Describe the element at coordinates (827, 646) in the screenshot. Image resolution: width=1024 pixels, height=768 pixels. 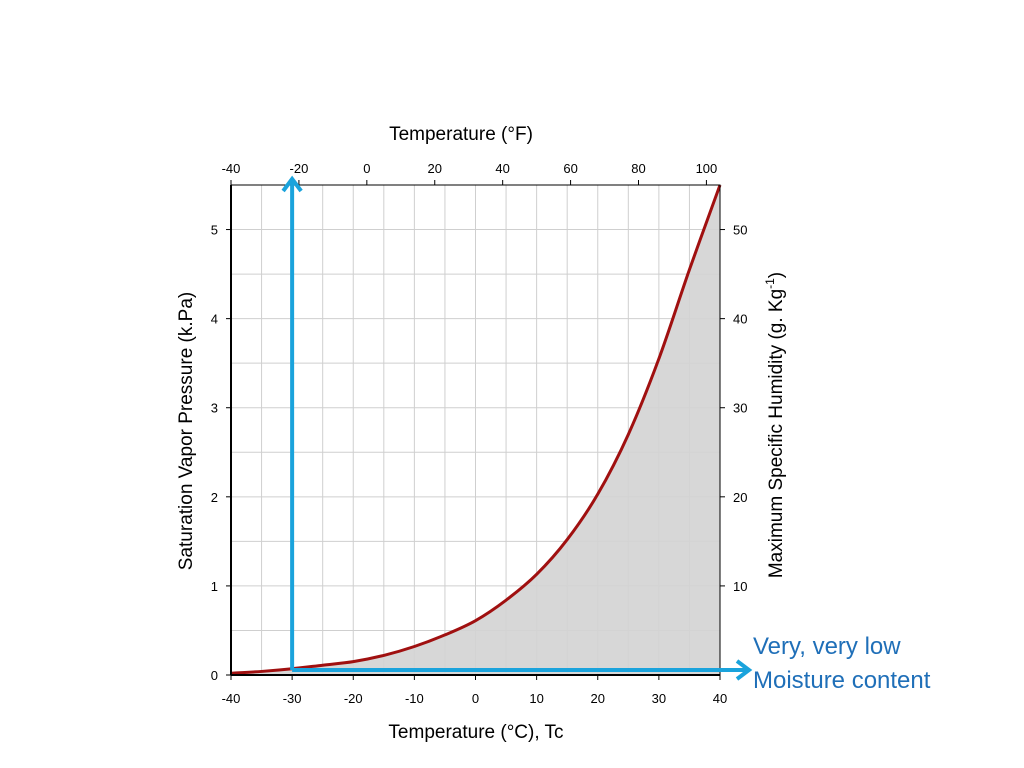
I see `annotation-line-1: Very, very low` at that location.